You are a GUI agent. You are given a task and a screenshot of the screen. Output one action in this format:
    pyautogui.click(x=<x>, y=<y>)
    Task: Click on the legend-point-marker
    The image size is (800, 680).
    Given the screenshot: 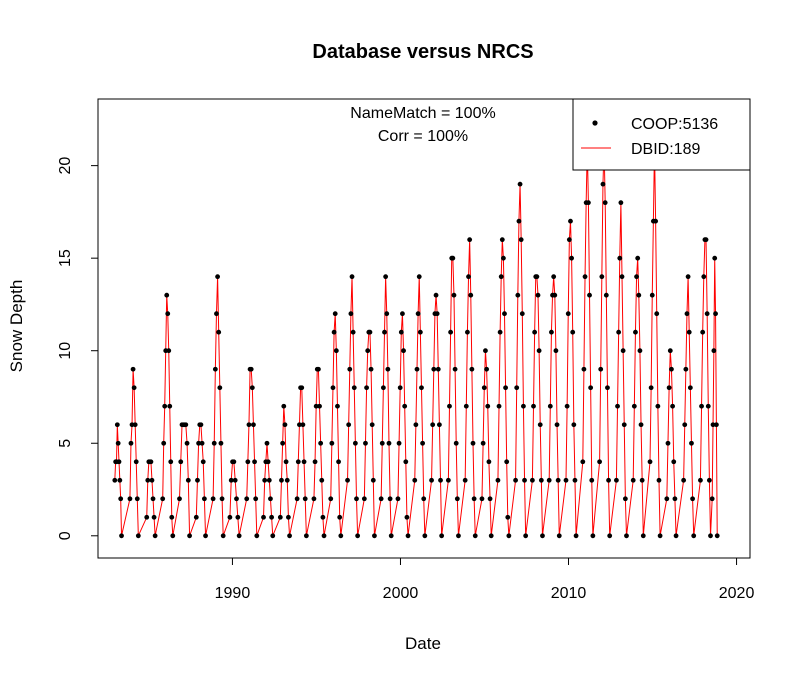 What is the action you would take?
    pyautogui.click(x=595, y=123)
    